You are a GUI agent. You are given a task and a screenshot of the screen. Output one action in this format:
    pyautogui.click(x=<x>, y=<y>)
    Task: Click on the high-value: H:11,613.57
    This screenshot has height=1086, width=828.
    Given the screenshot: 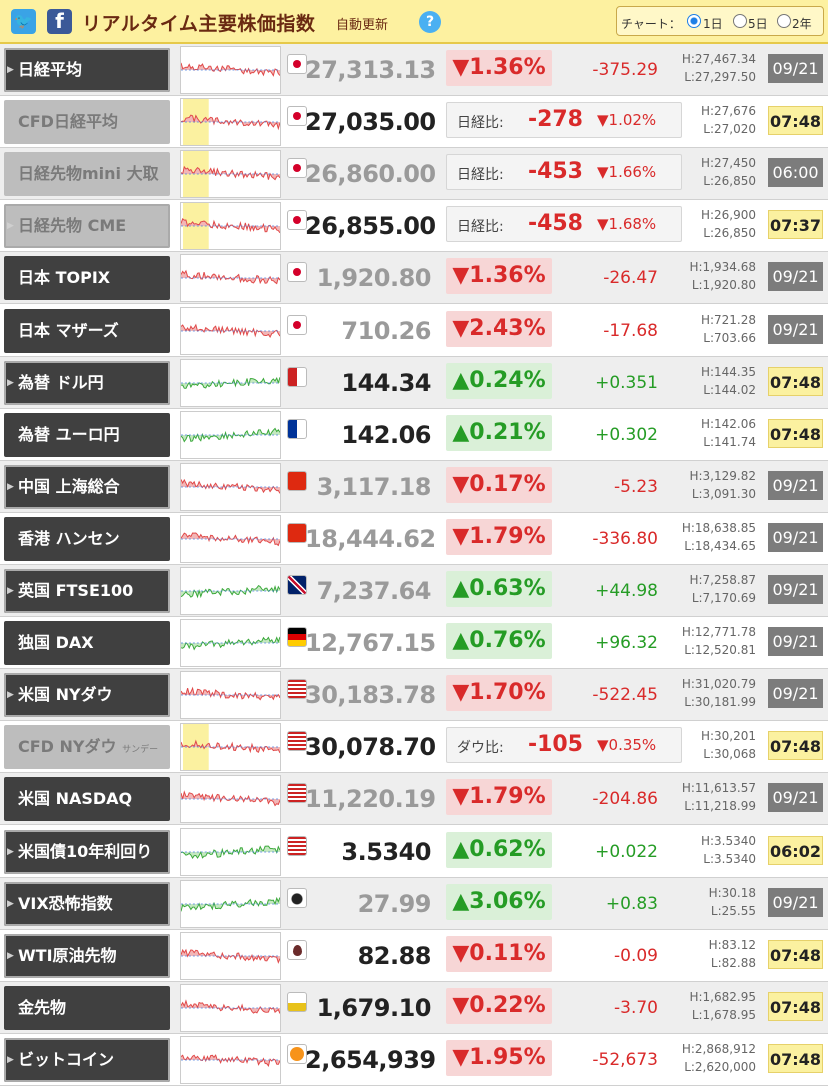 What is the action you would take?
    pyautogui.click(x=718, y=788)
    